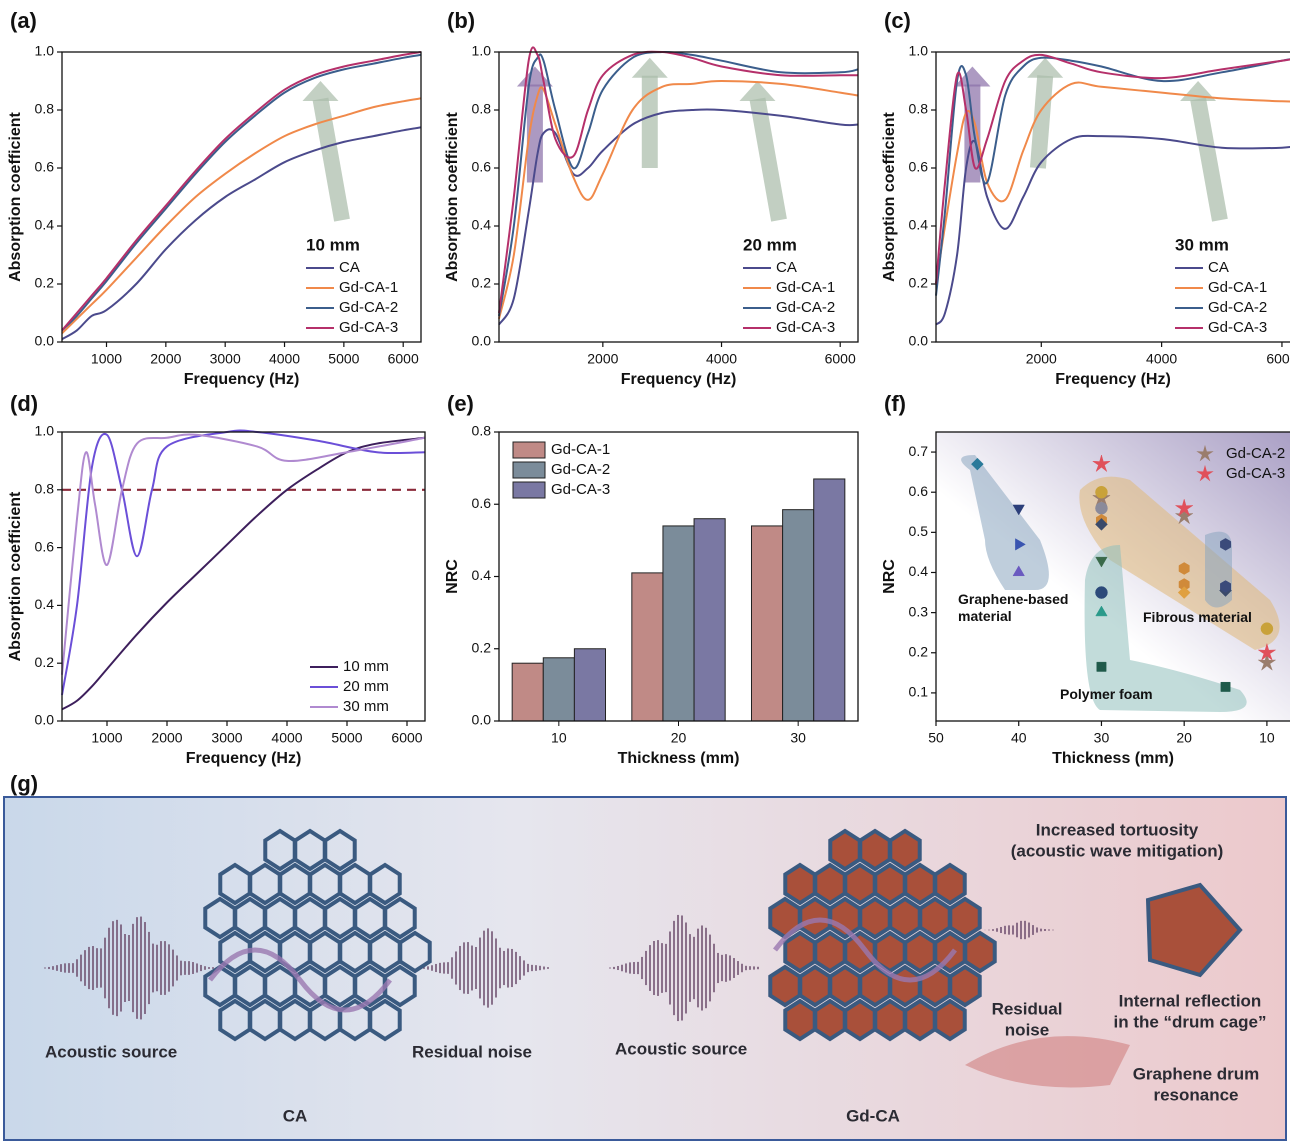  What do you see at coordinates (919, 451) in the screenshot?
I see `y-tick-label: 0.7` at bounding box center [919, 451].